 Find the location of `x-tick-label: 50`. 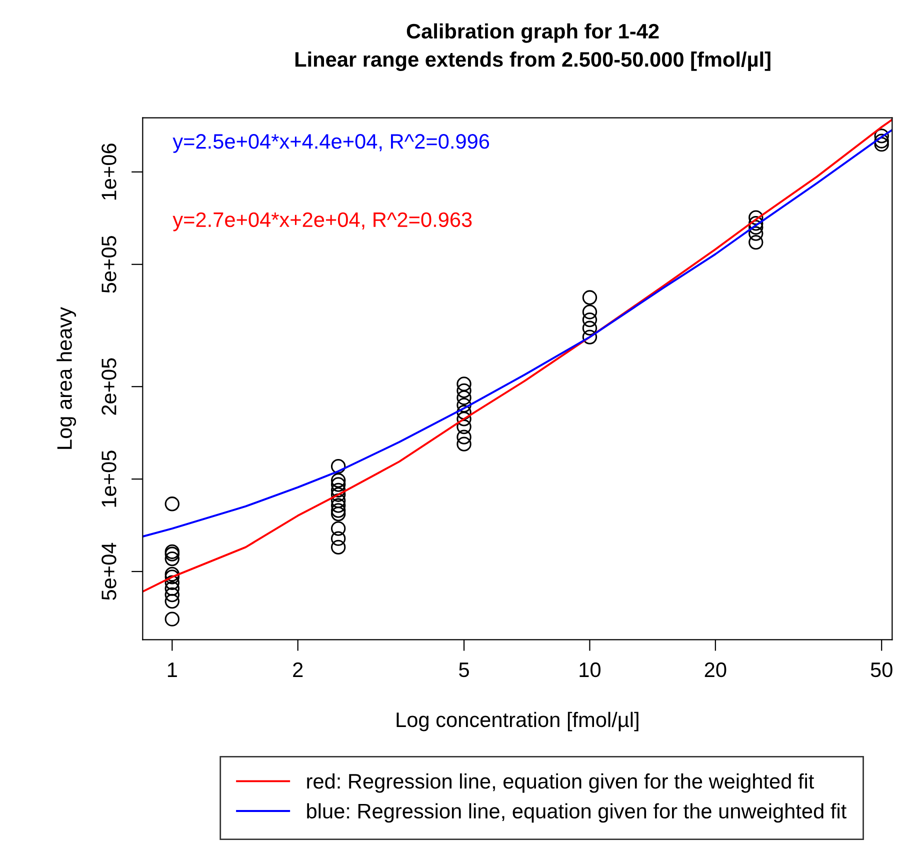

x-tick-label: 50 is located at coordinates (881, 670).